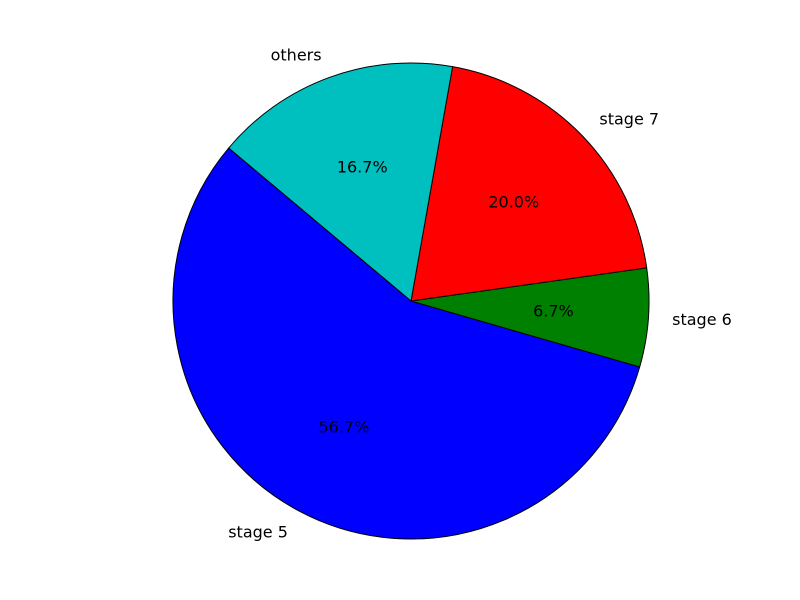 This screenshot has width=800, height=600. What do you see at coordinates (343, 427) in the screenshot?
I see `pie-percent-label-stage-5: 56.7%` at bounding box center [343, 427].